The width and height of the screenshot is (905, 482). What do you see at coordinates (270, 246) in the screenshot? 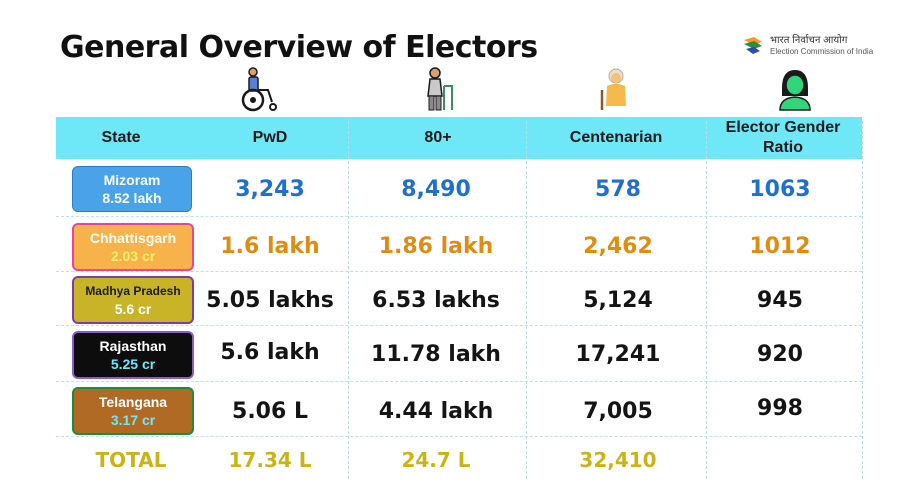
I see `pwd-value: 1.6 lakh` at bounding box center [270, 246].